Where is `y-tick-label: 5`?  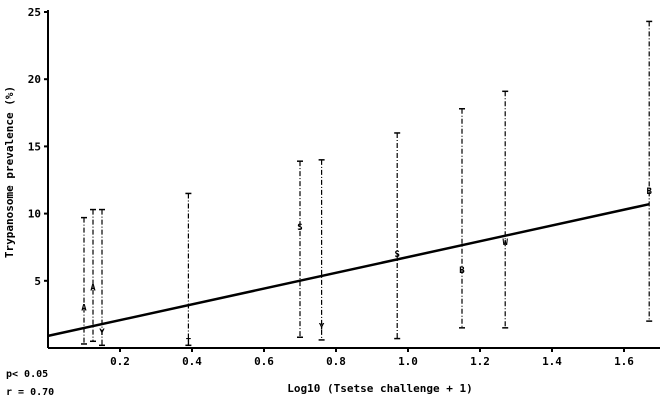
y-tick-label: 5 is located at coordinates (37, 281).